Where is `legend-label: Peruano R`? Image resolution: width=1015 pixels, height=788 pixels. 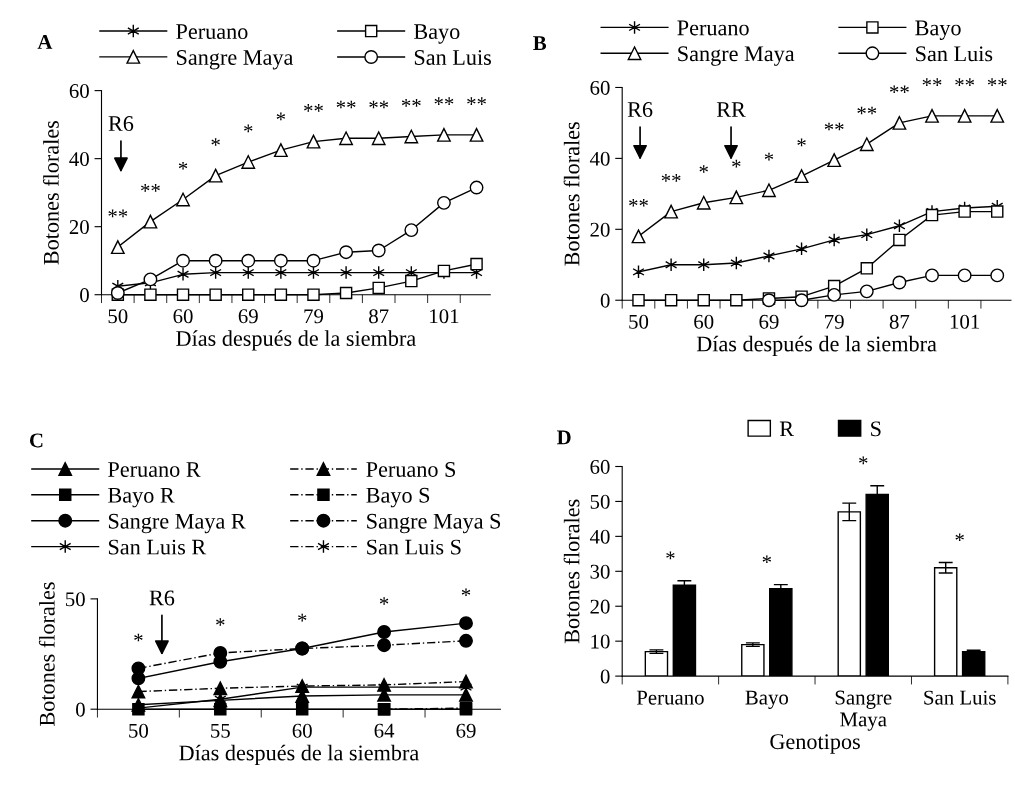 legend-label: Peruano R is located at coordinates (154, 469).